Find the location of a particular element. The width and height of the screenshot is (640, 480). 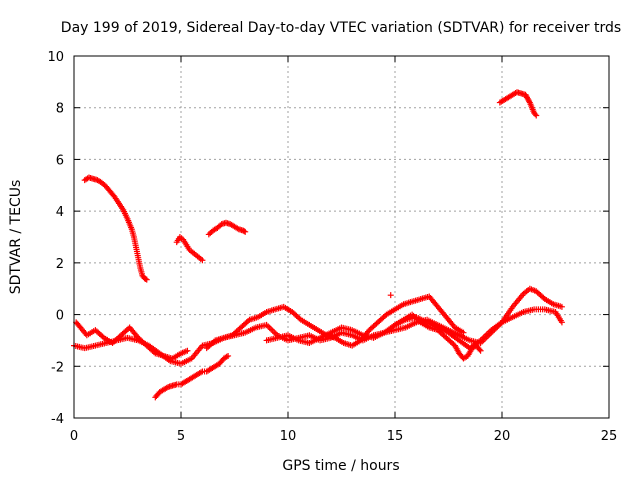

series-arc-low is located at coordinates (192, 376).